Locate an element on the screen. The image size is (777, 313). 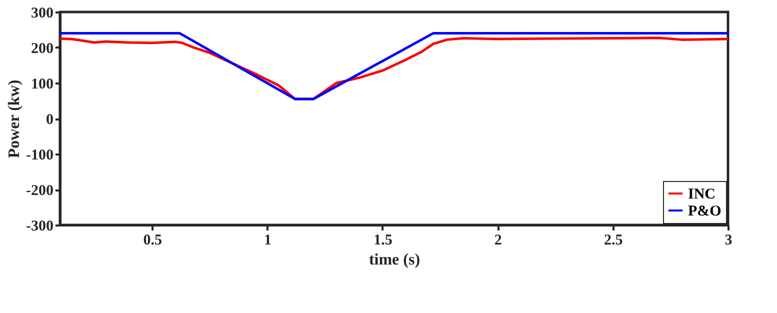
y-tick-label: 100 is located at coordinates (42, 84).